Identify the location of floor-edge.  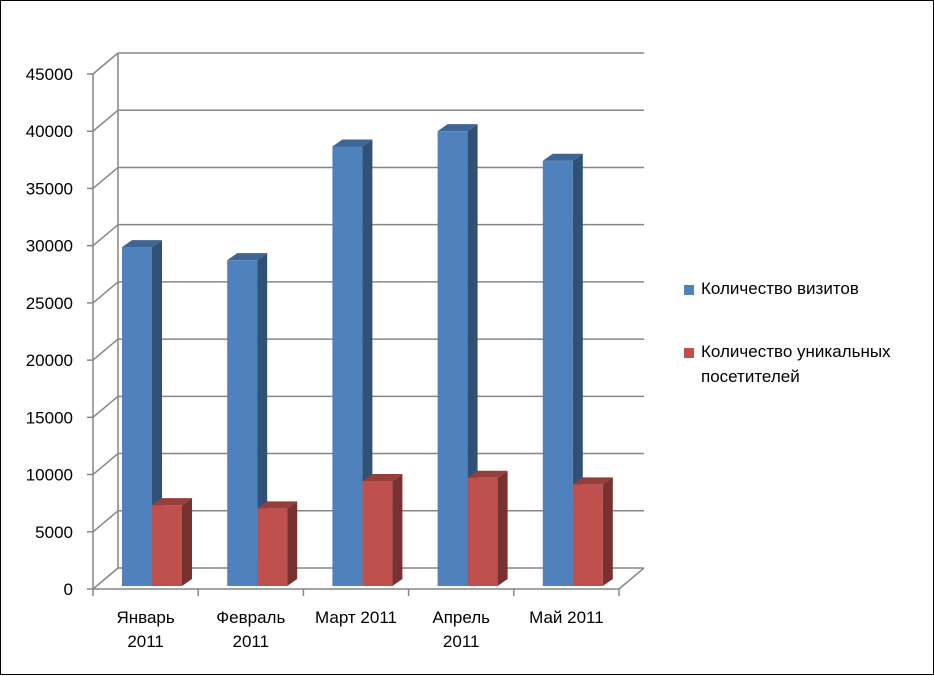
(631, 578).